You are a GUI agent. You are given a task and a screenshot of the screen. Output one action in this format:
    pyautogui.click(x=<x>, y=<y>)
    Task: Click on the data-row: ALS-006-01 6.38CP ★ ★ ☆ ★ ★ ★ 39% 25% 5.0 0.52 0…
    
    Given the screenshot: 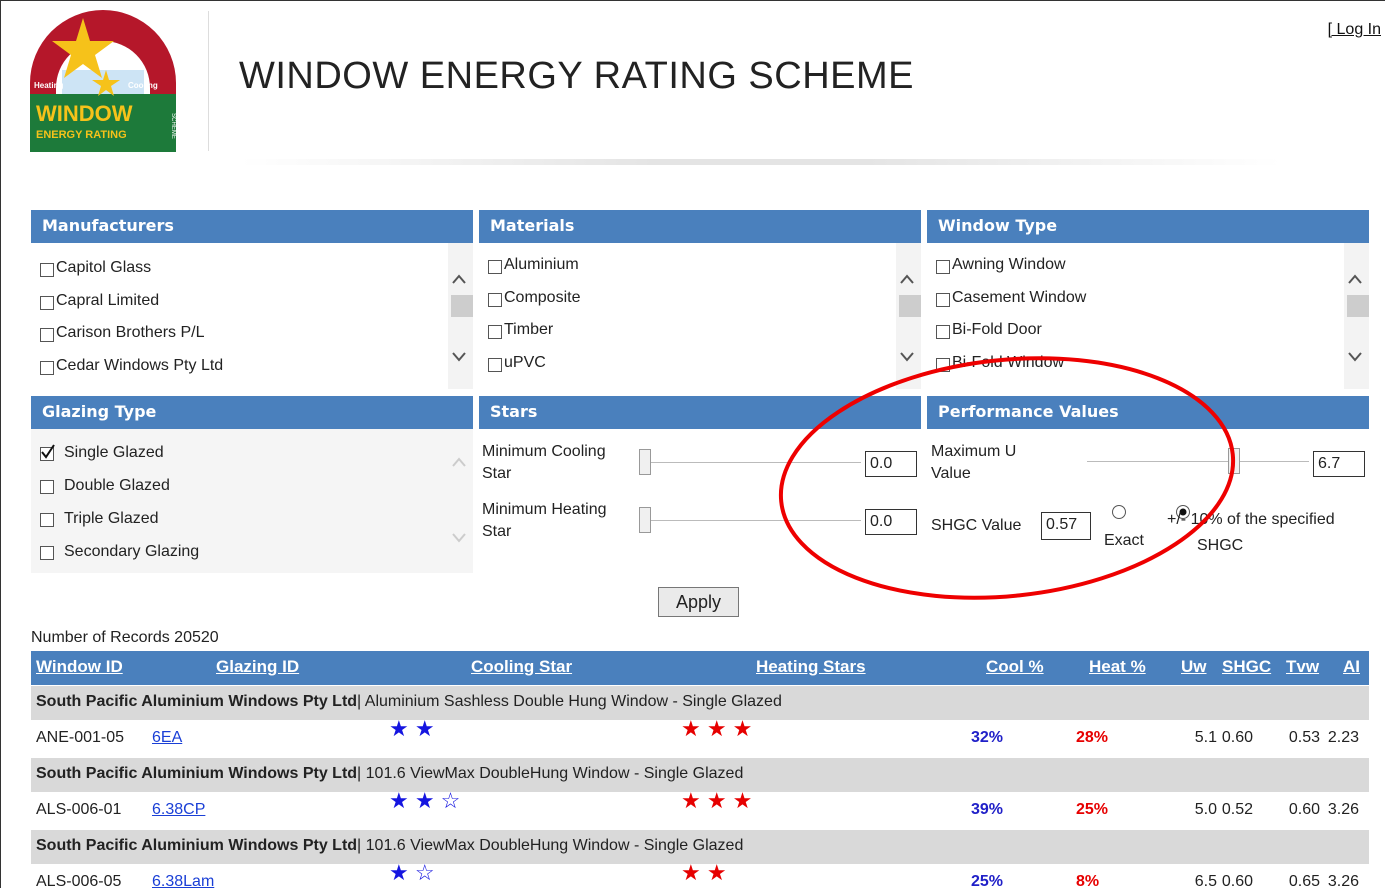 What is the action you would take?
    pyautogui.click(x=700, y=809)
    